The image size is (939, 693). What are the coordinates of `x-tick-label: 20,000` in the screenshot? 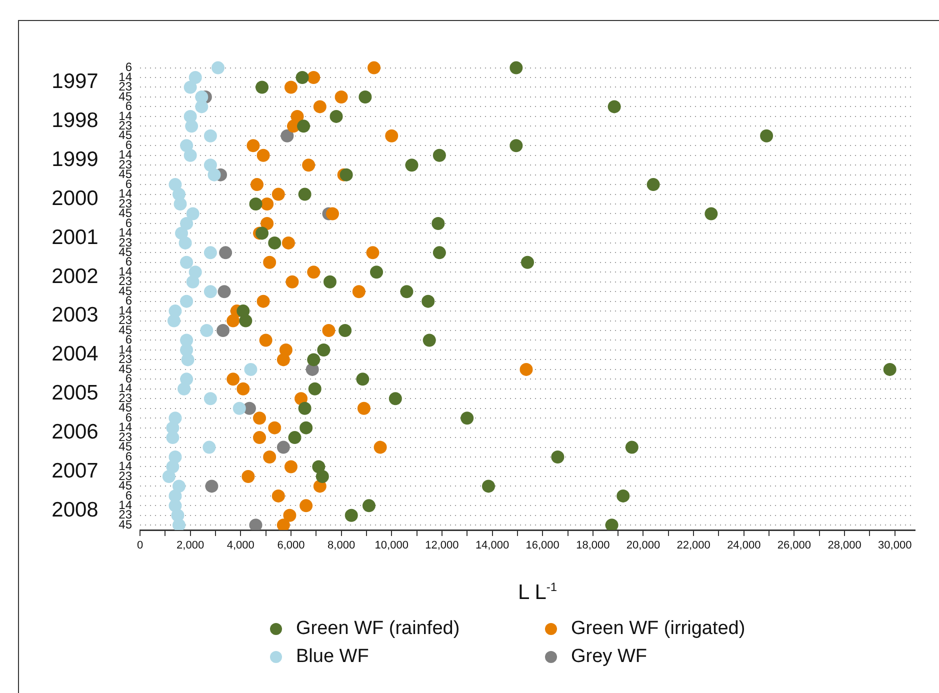 It's located at (643, 546).